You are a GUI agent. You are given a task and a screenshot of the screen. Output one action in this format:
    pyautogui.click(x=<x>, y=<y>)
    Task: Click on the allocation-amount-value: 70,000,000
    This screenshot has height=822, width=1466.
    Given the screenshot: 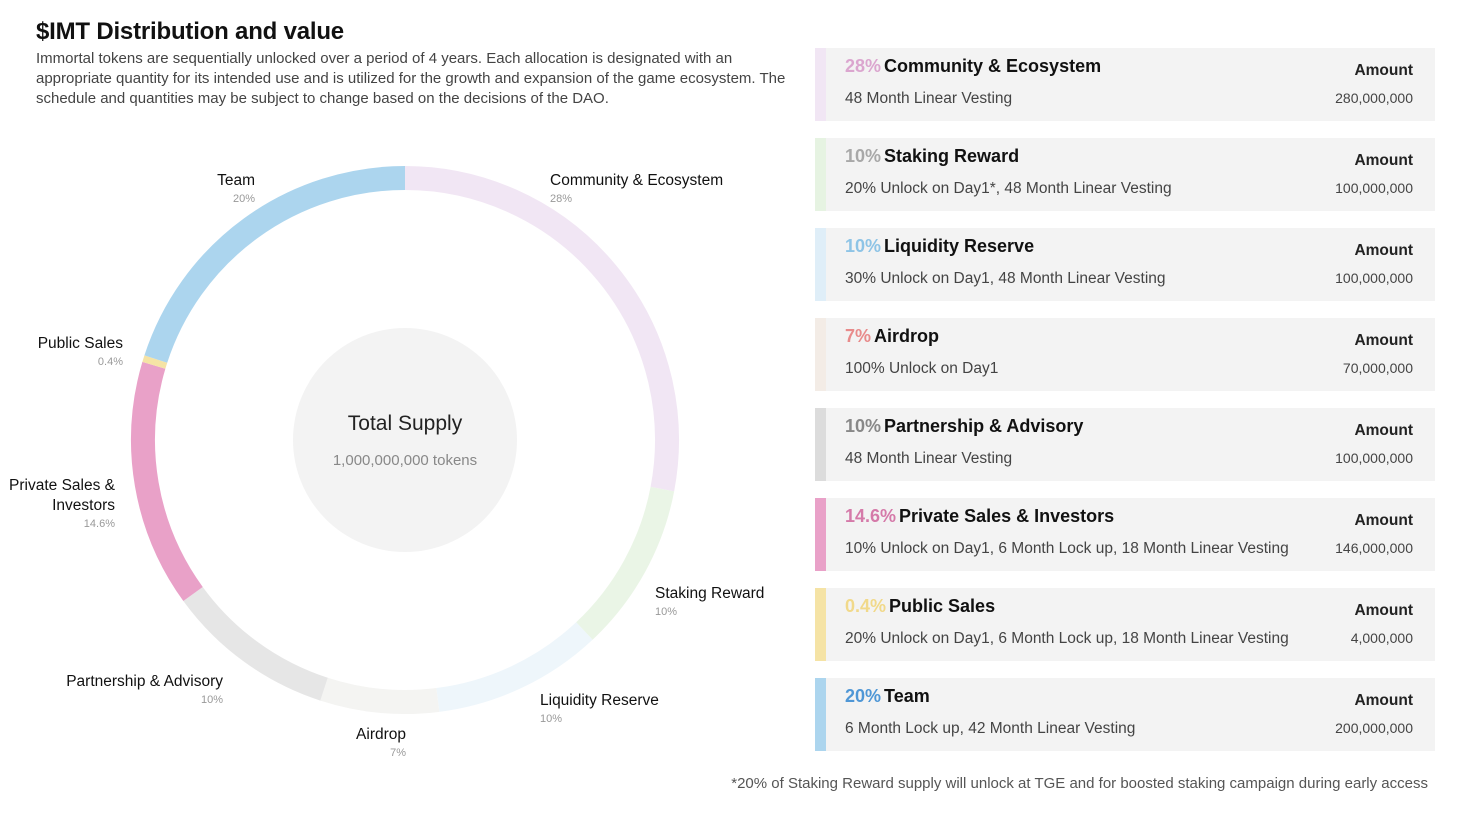 What is the action you would take?
    pyautogui.click(x=1377, y=368)
    